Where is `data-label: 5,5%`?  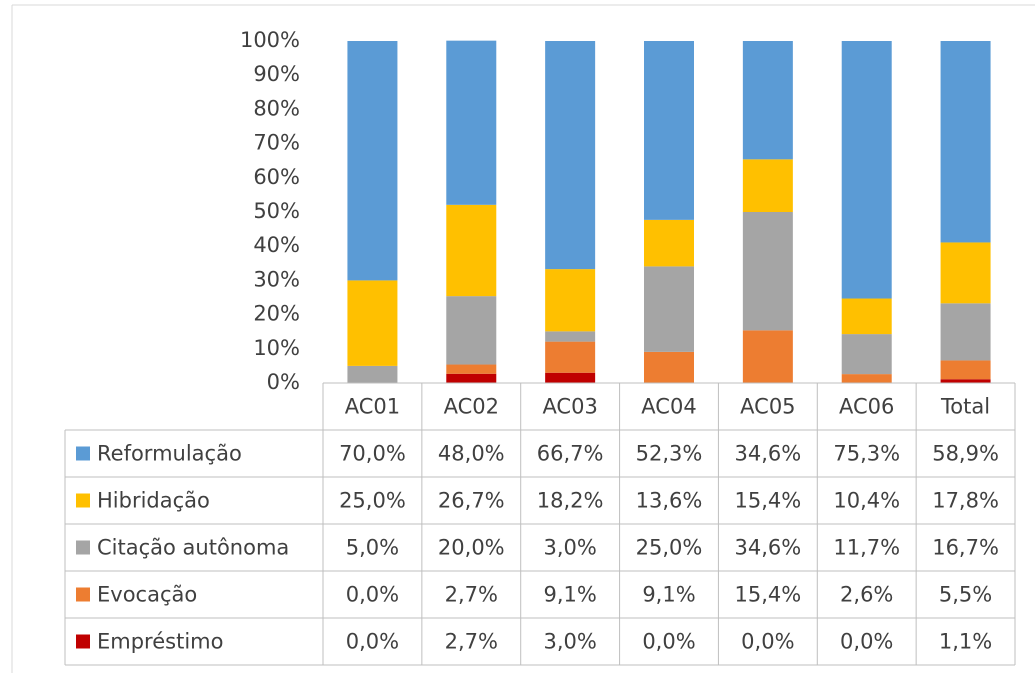 data-label: 5,5% is located at coordinates (965, 595).